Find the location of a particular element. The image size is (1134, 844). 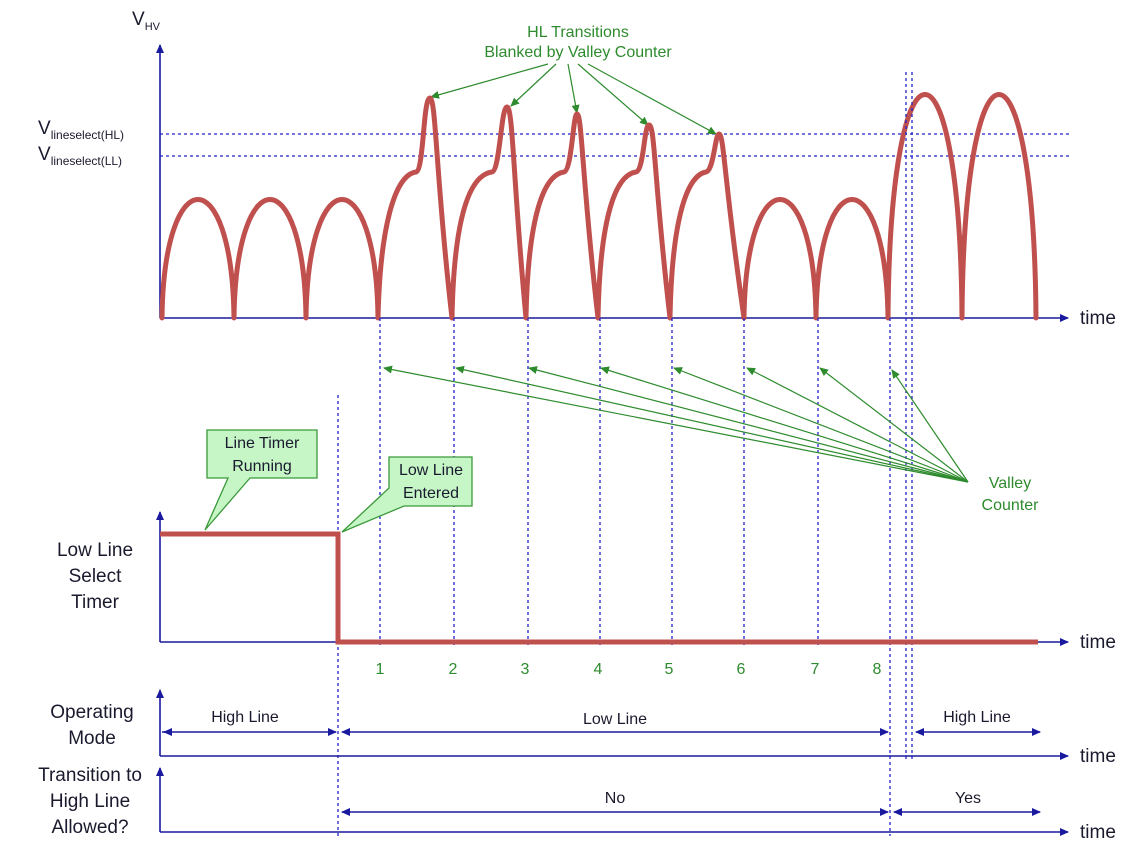

valley-counter-label-1: Valley is located at coordinates (1010, 483).